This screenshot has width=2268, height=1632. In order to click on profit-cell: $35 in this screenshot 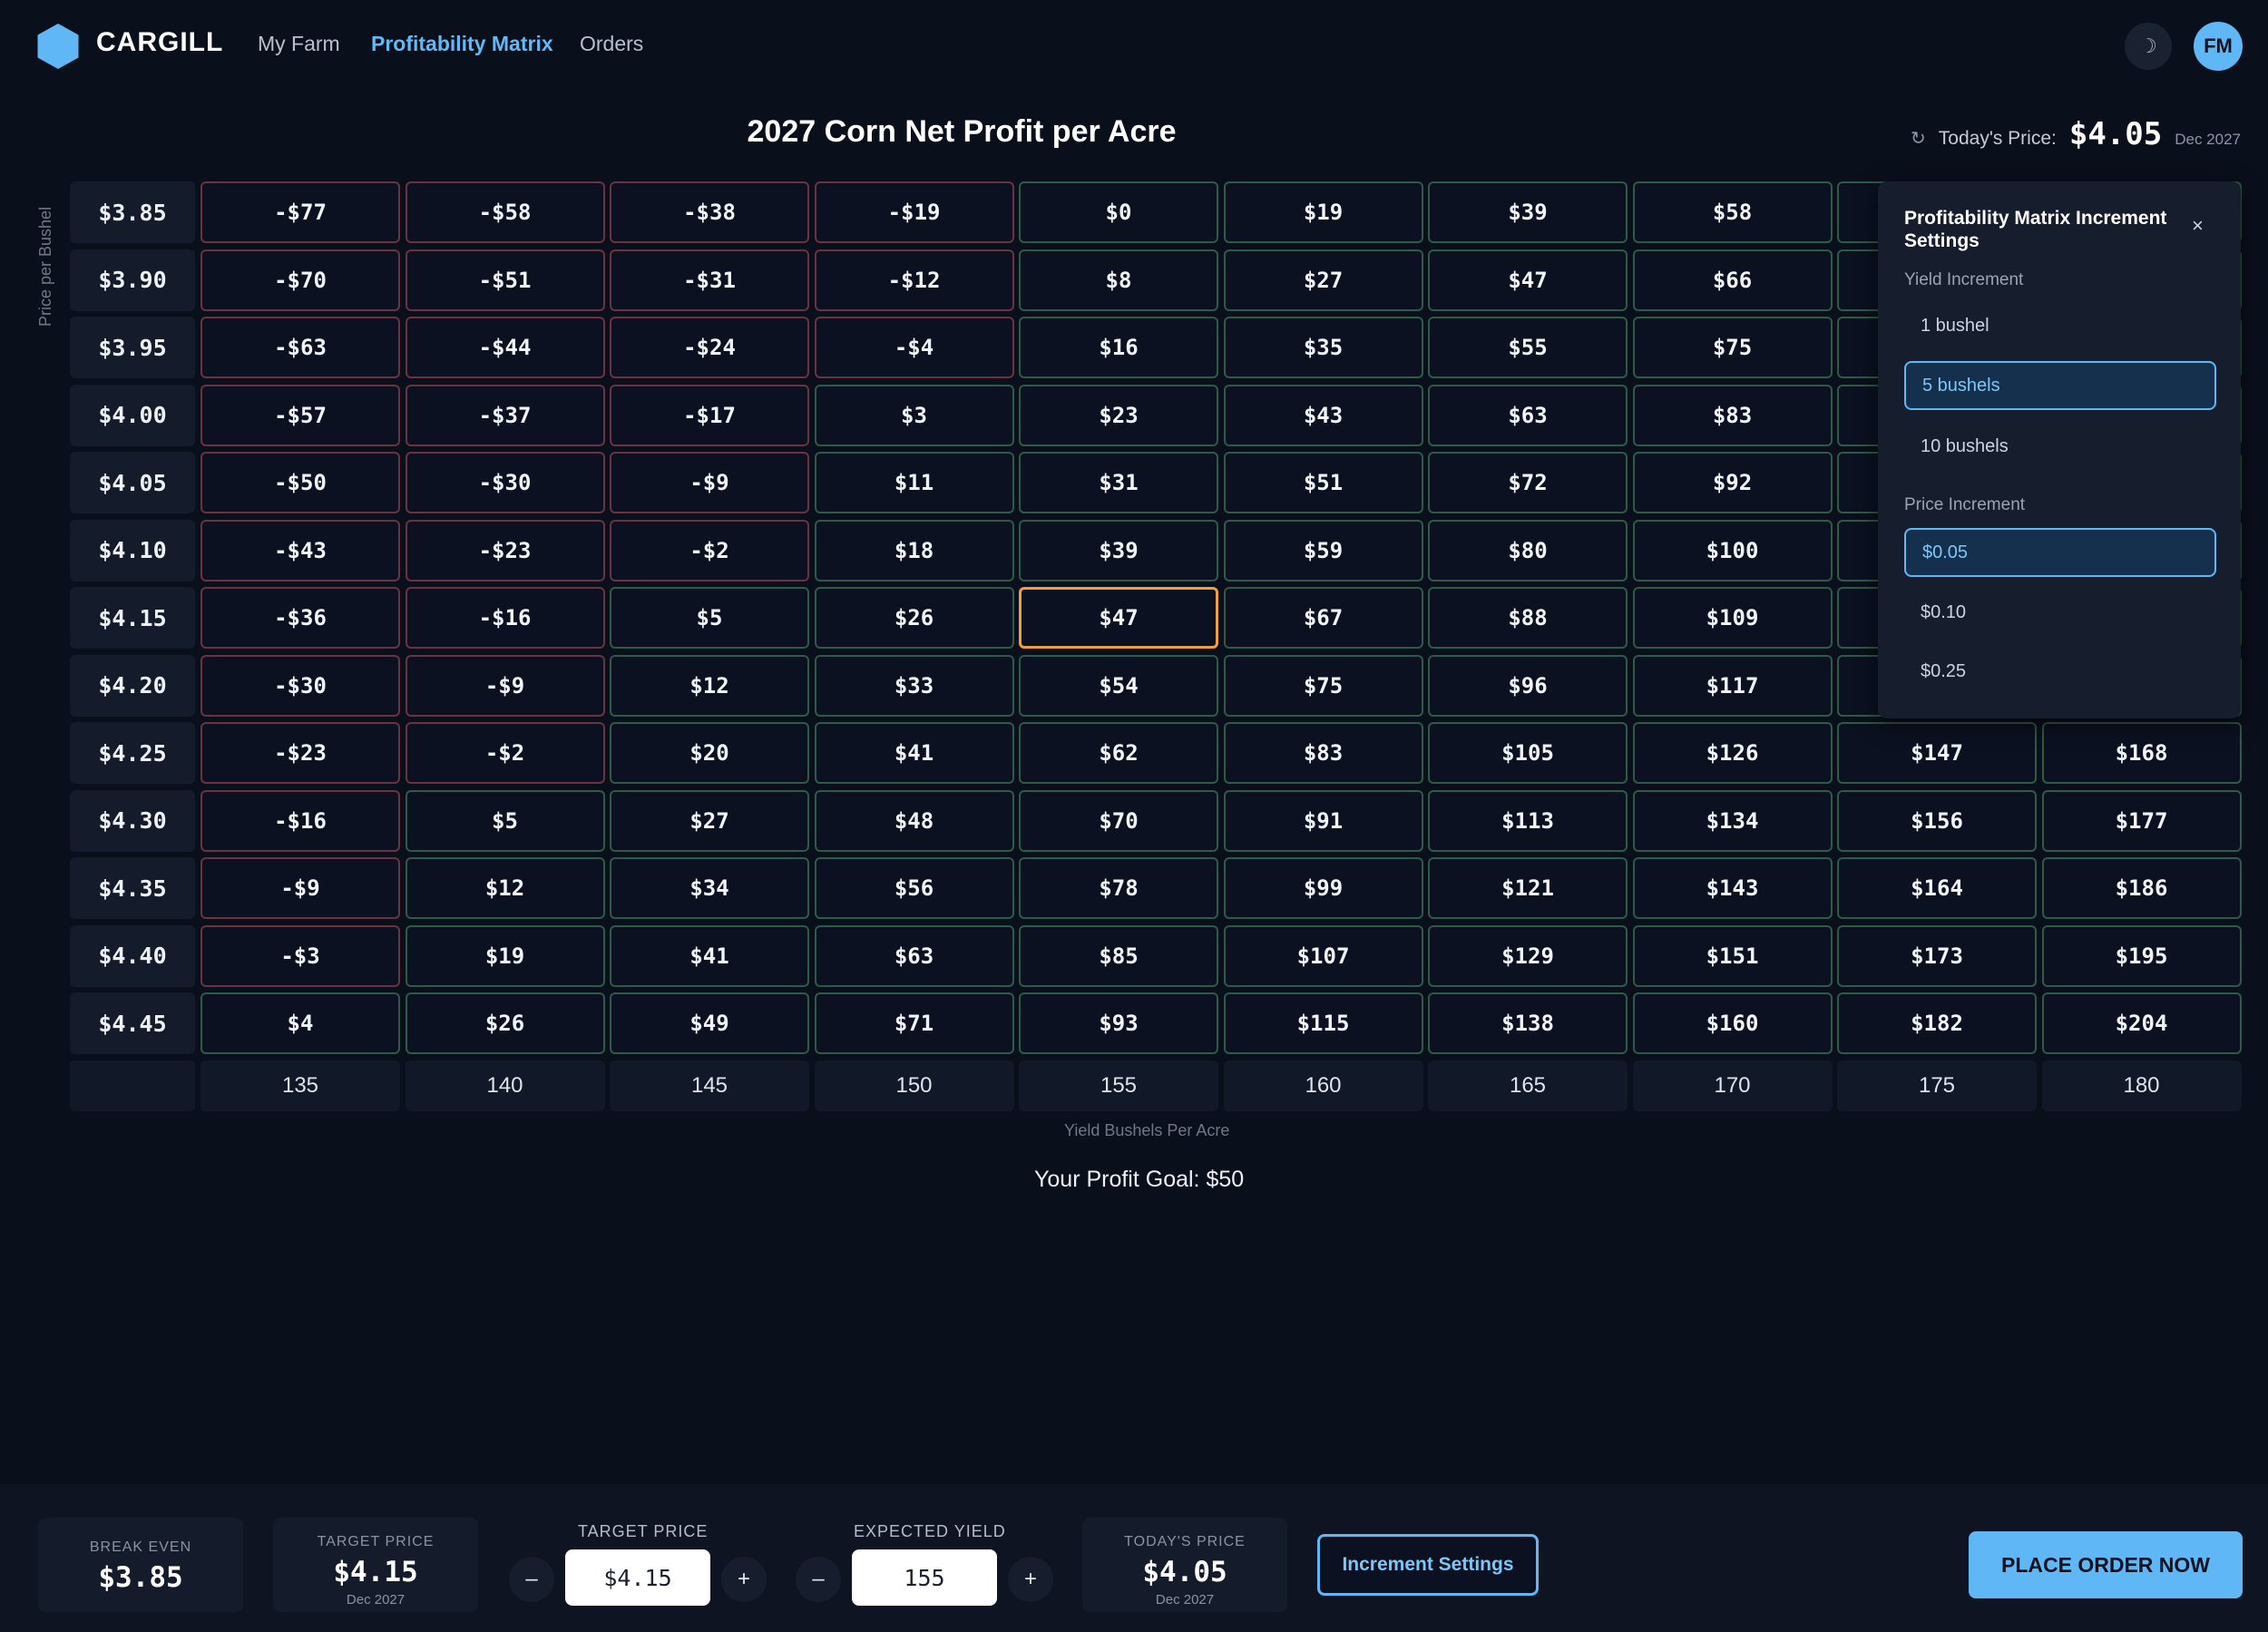, I will do `click(1323, 347)`.